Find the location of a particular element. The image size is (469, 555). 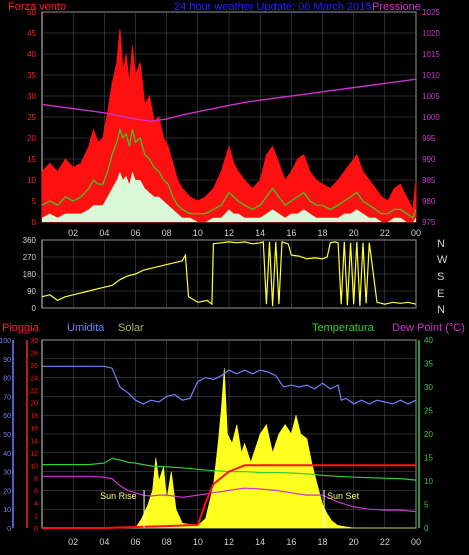

wind-left-tick-label: 5 is located at coordinates (34, 201).